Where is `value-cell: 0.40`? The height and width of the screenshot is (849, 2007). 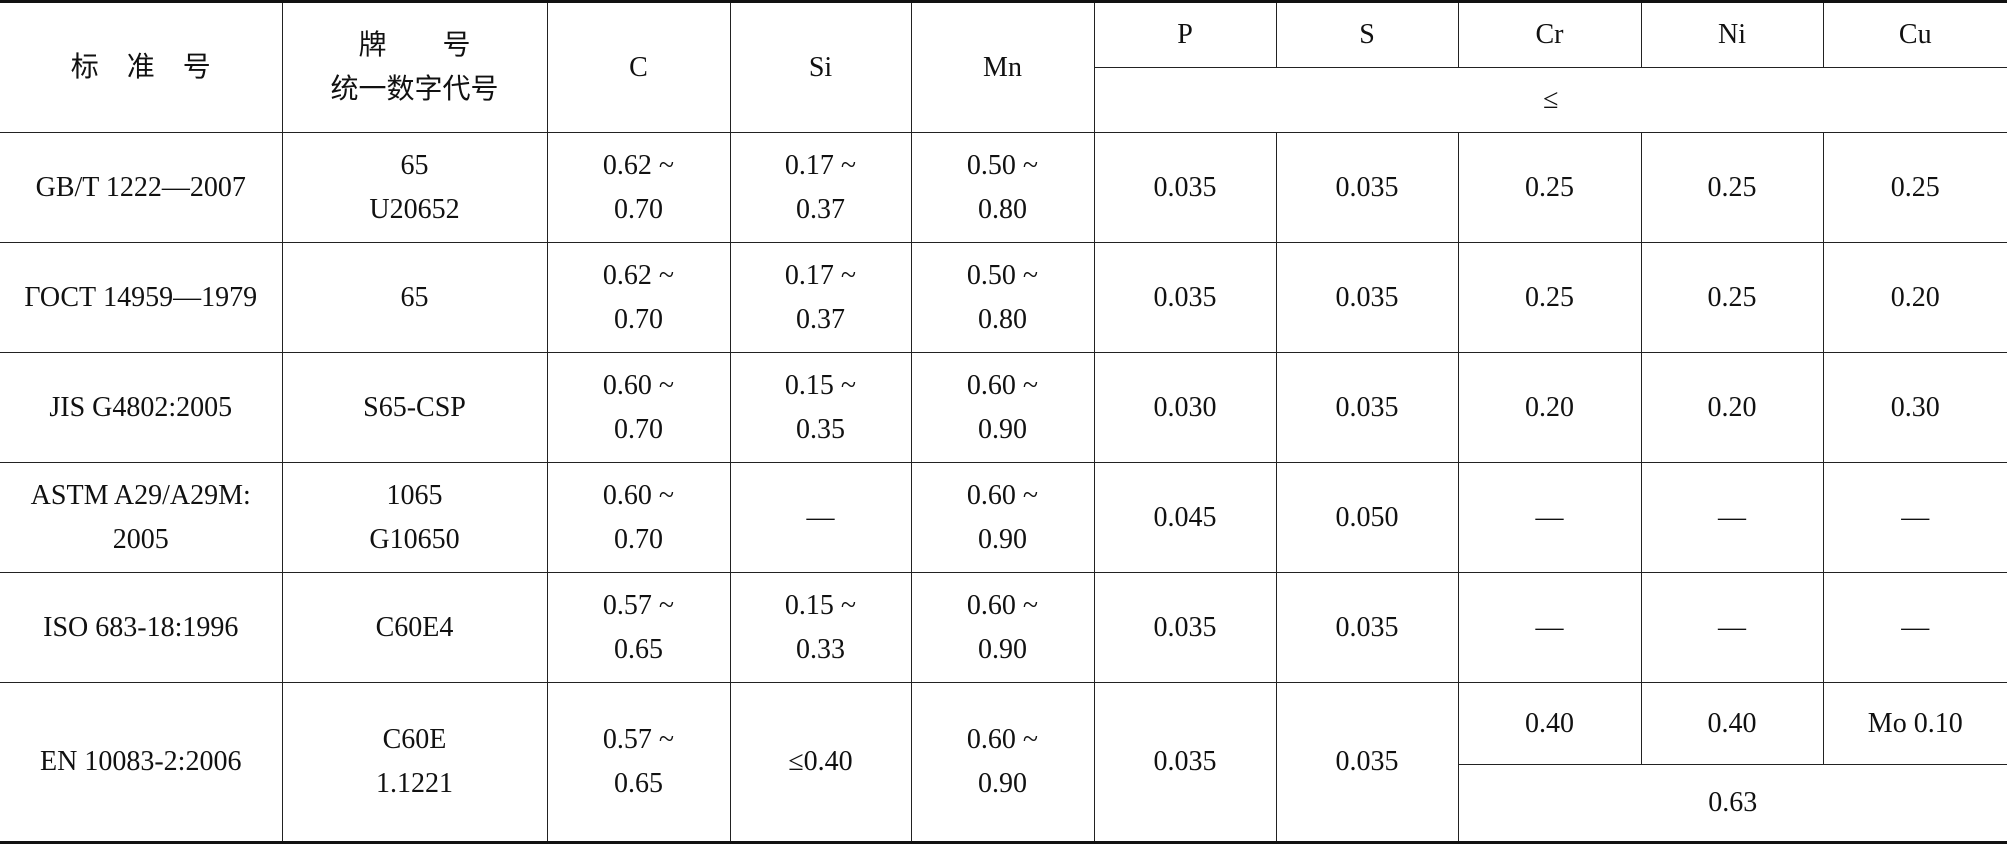 value-cell: 0.40 is located at coordinates (1732, 723).